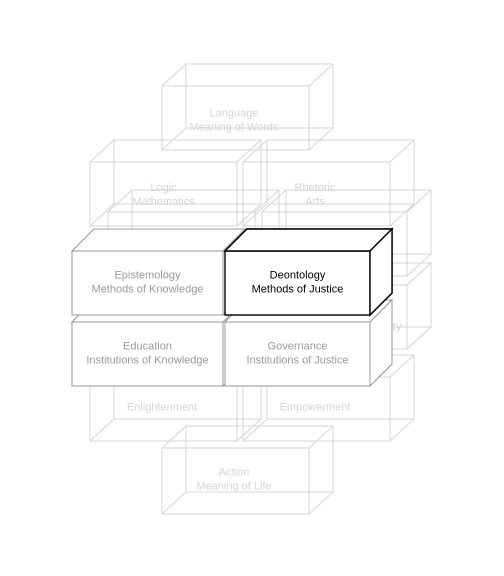 This screenshot has height=576, width=504. I want to click on box-rhetoric: Rhetoric Arts, so click(328, 183).